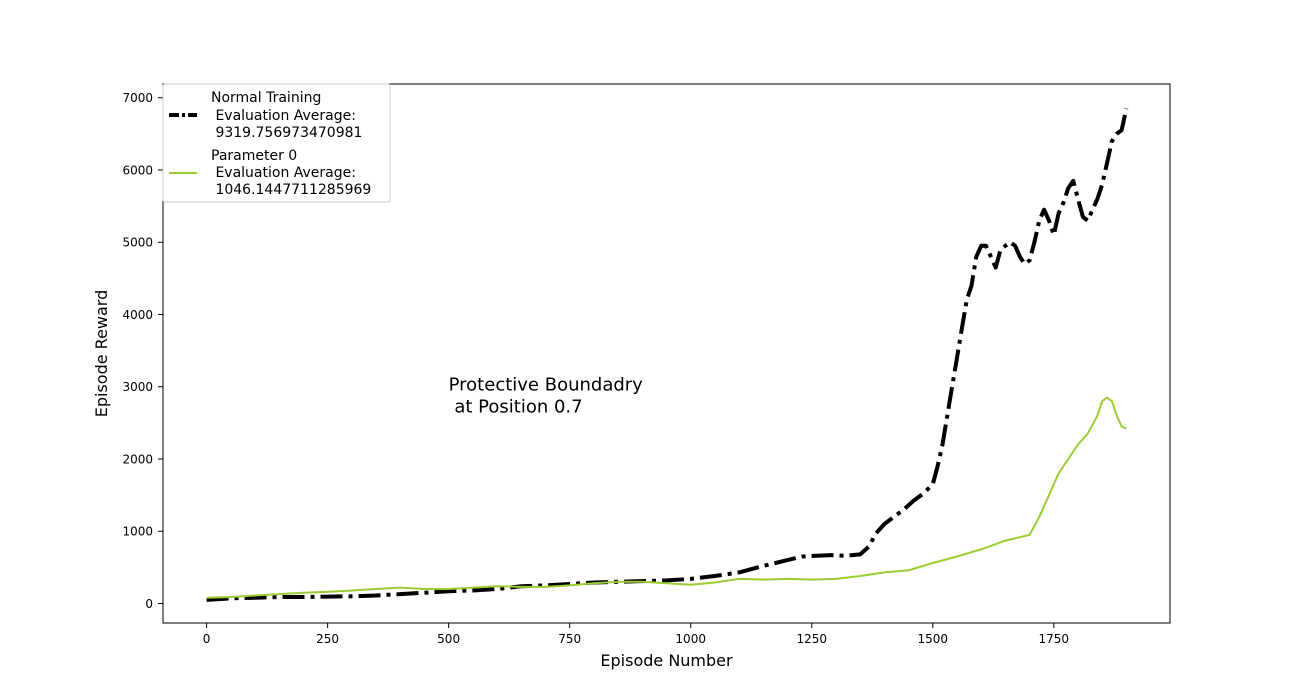  I want to click on annotation-line-2: at Position 0.7, so click(516, 406).